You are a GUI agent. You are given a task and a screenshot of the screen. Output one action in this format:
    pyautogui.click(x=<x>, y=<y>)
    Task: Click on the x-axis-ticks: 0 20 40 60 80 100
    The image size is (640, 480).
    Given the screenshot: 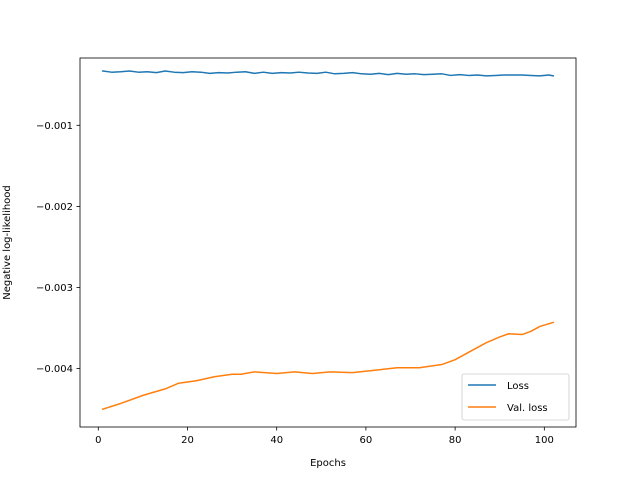 What is the action you would take?
    pyautogui.click(x=324, y=436)
    